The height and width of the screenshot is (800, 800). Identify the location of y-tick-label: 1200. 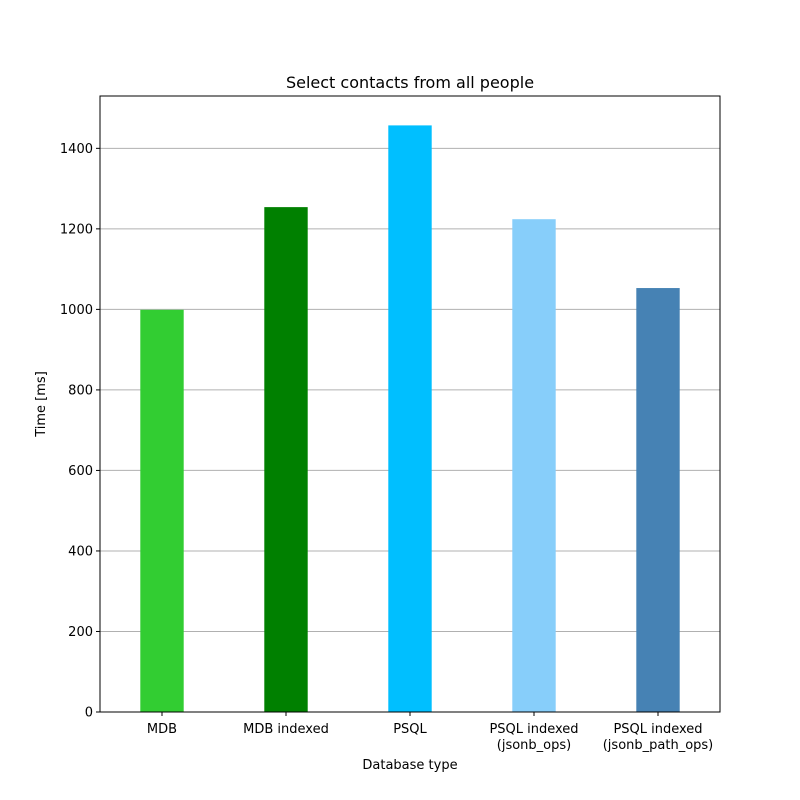
(76, 229).